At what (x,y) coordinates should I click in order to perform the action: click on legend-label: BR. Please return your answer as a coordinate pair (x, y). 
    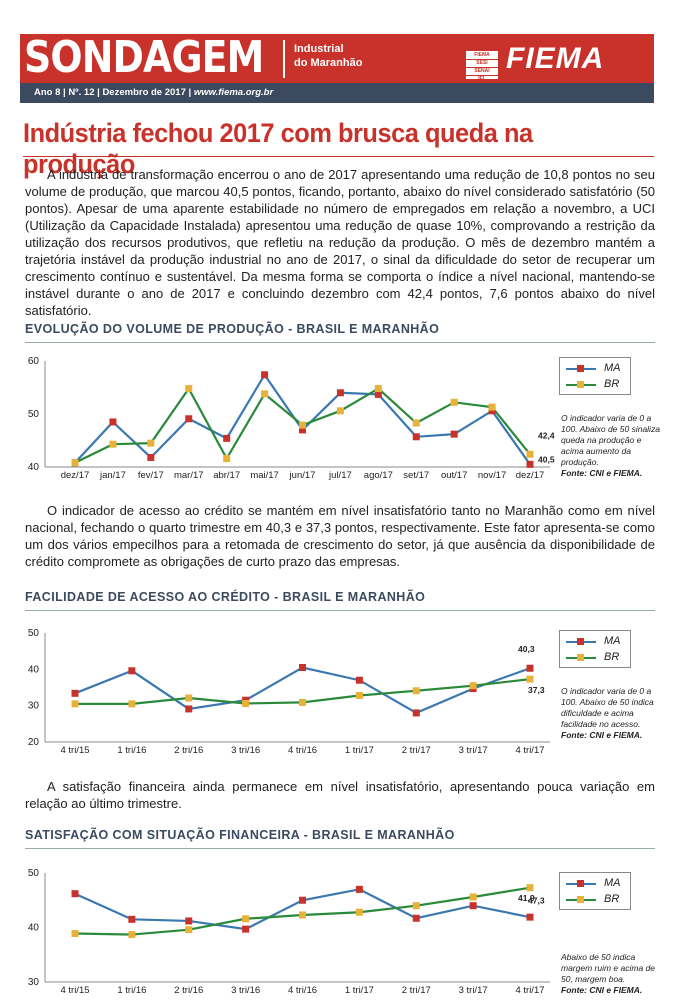
    Looking at the image, I should click on (612, 657).